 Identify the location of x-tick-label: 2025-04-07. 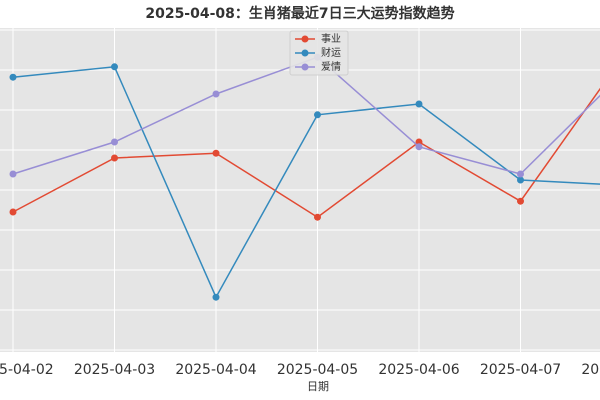
(520, 370).